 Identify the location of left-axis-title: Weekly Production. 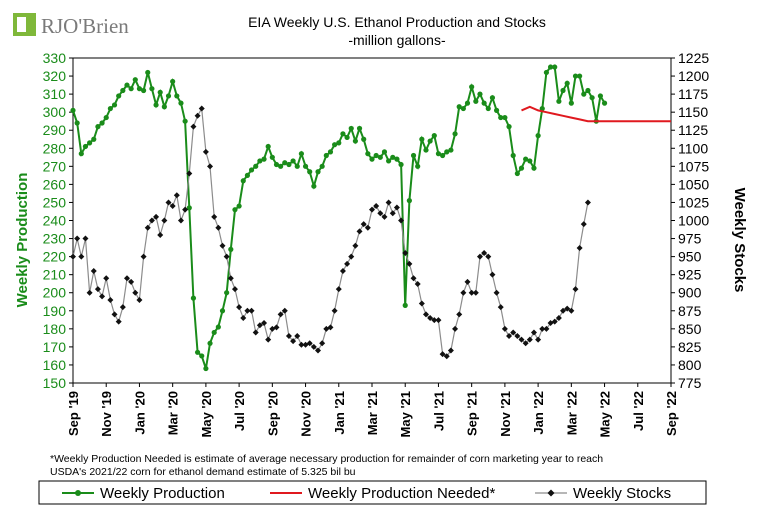
(22, 240).